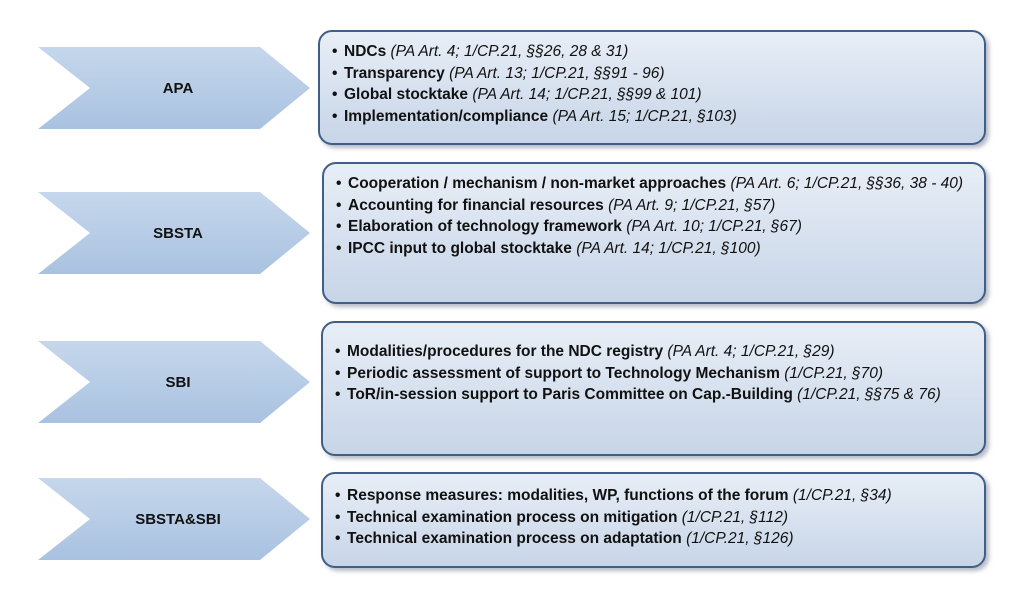  What do you see at coordinates (446, 116) in the screenshot?
I see `item-title: Implementation/compliance` at bounding box center [446, 116].